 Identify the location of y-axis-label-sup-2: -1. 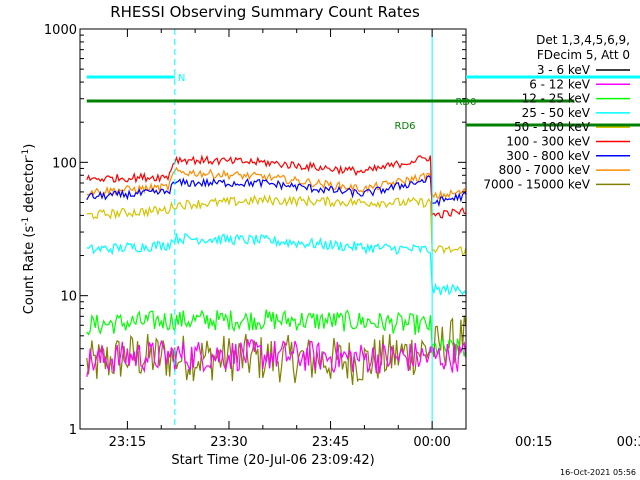
(26, 153).